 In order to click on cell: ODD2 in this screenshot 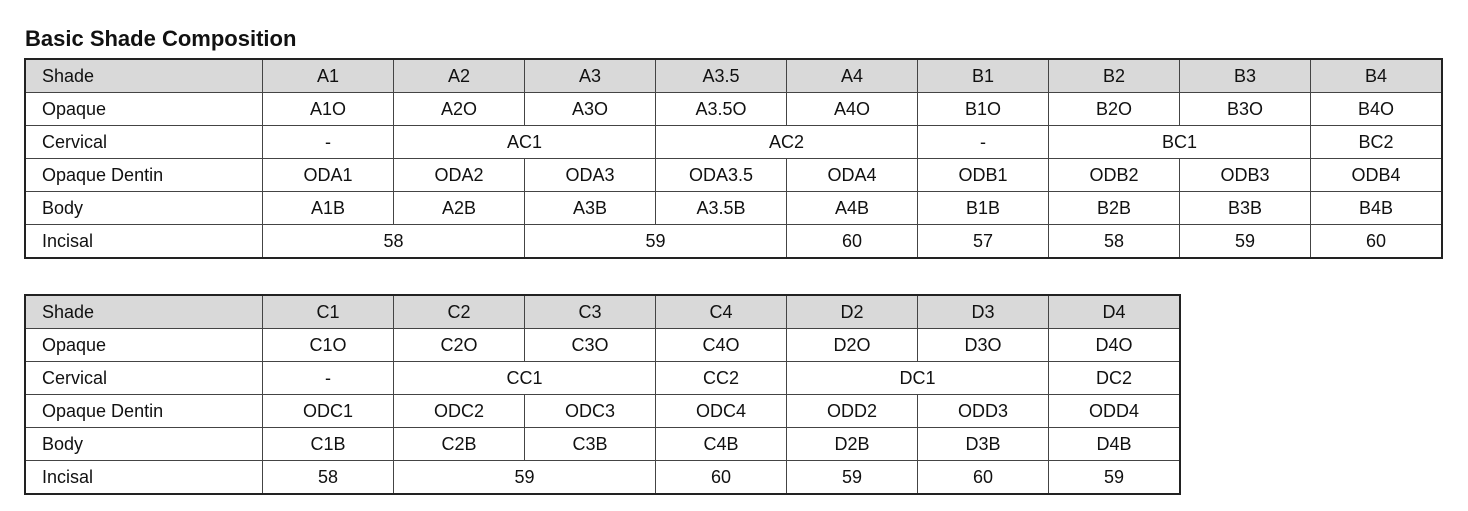, I will do `click(852, 411)`.